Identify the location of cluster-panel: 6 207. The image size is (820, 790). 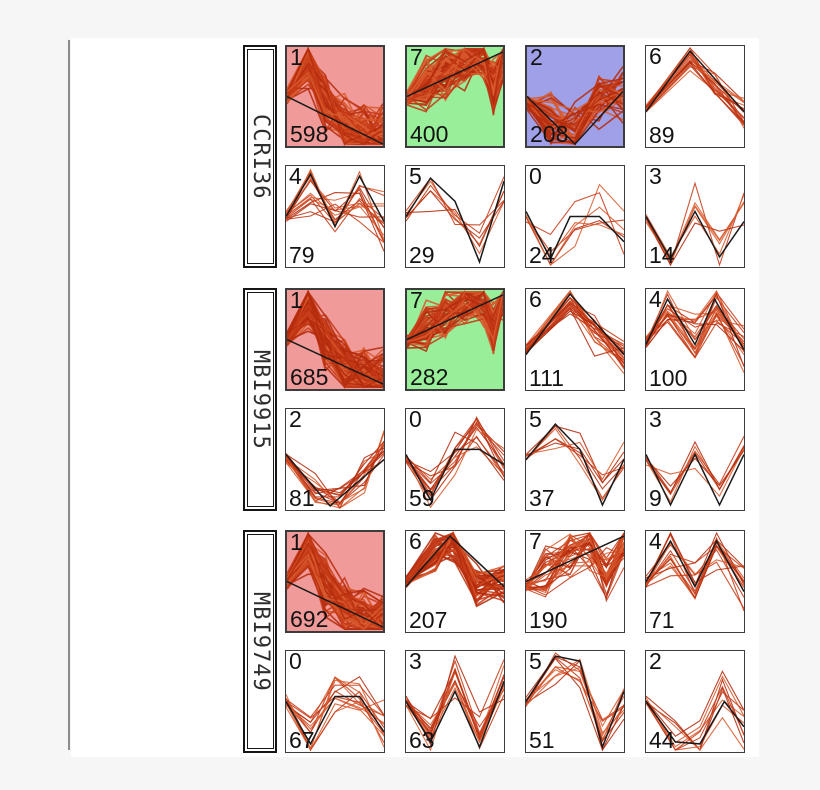
(455, 581).